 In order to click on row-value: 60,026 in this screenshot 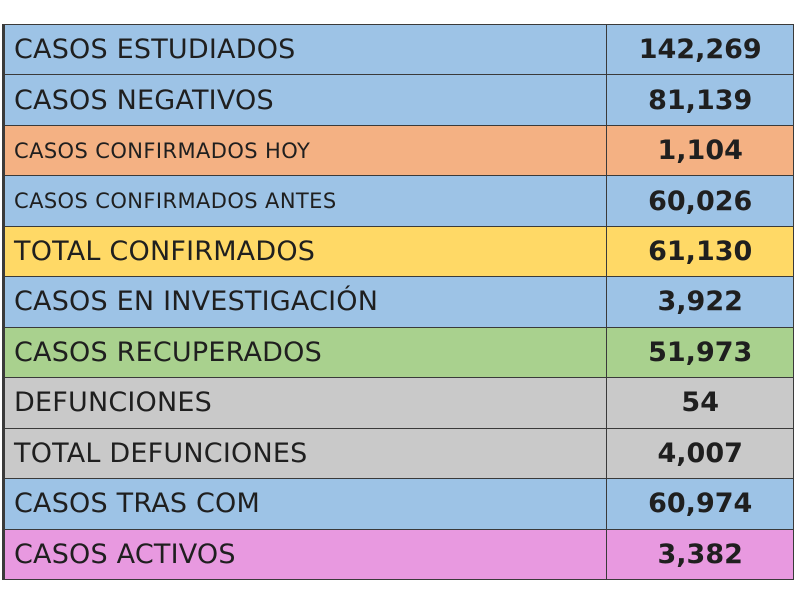, I will do `click(700, 201)`.